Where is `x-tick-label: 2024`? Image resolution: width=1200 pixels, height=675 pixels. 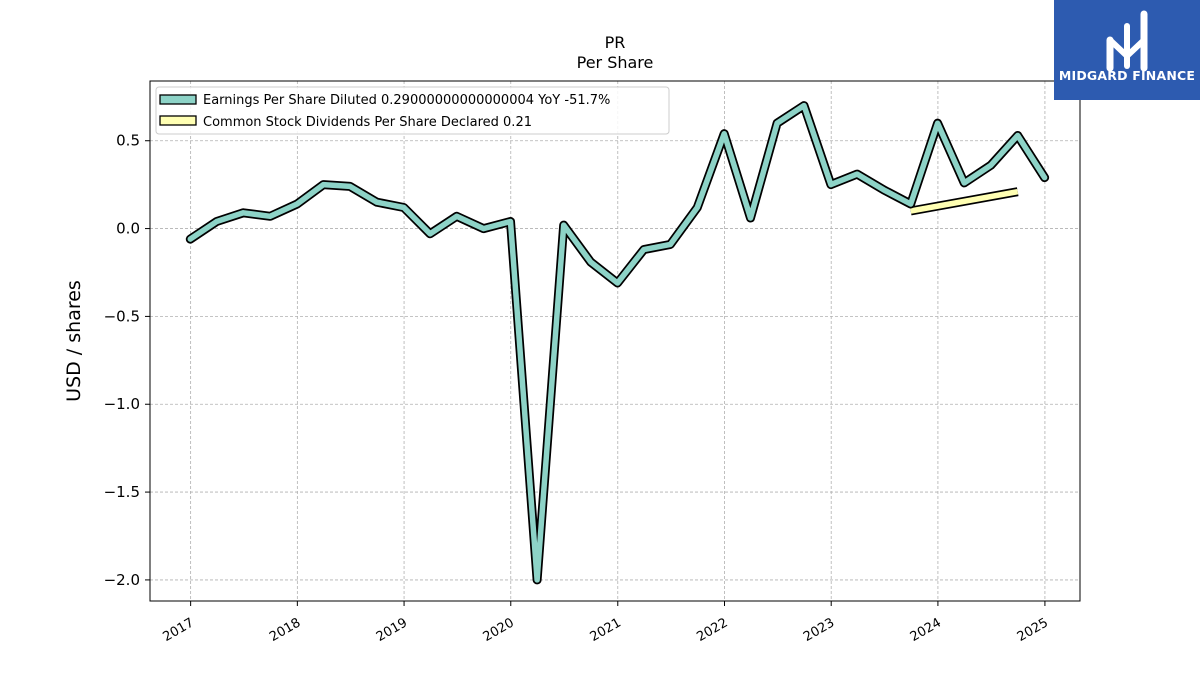
x-tick-label: 2024 is located at coordinates (926, 630).